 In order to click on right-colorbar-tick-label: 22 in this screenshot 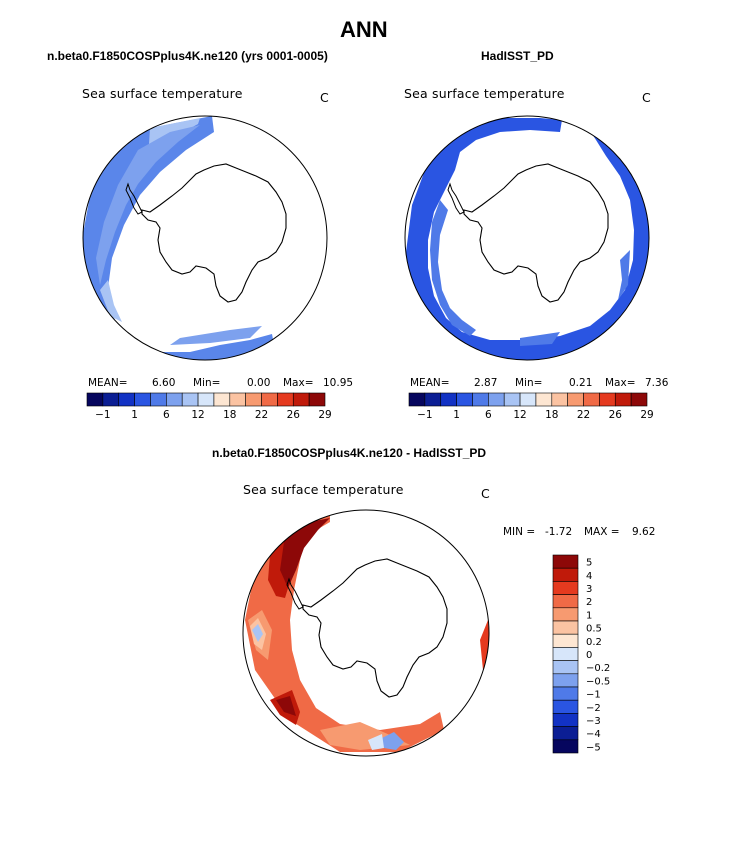, I will do `click(583, 415)`.